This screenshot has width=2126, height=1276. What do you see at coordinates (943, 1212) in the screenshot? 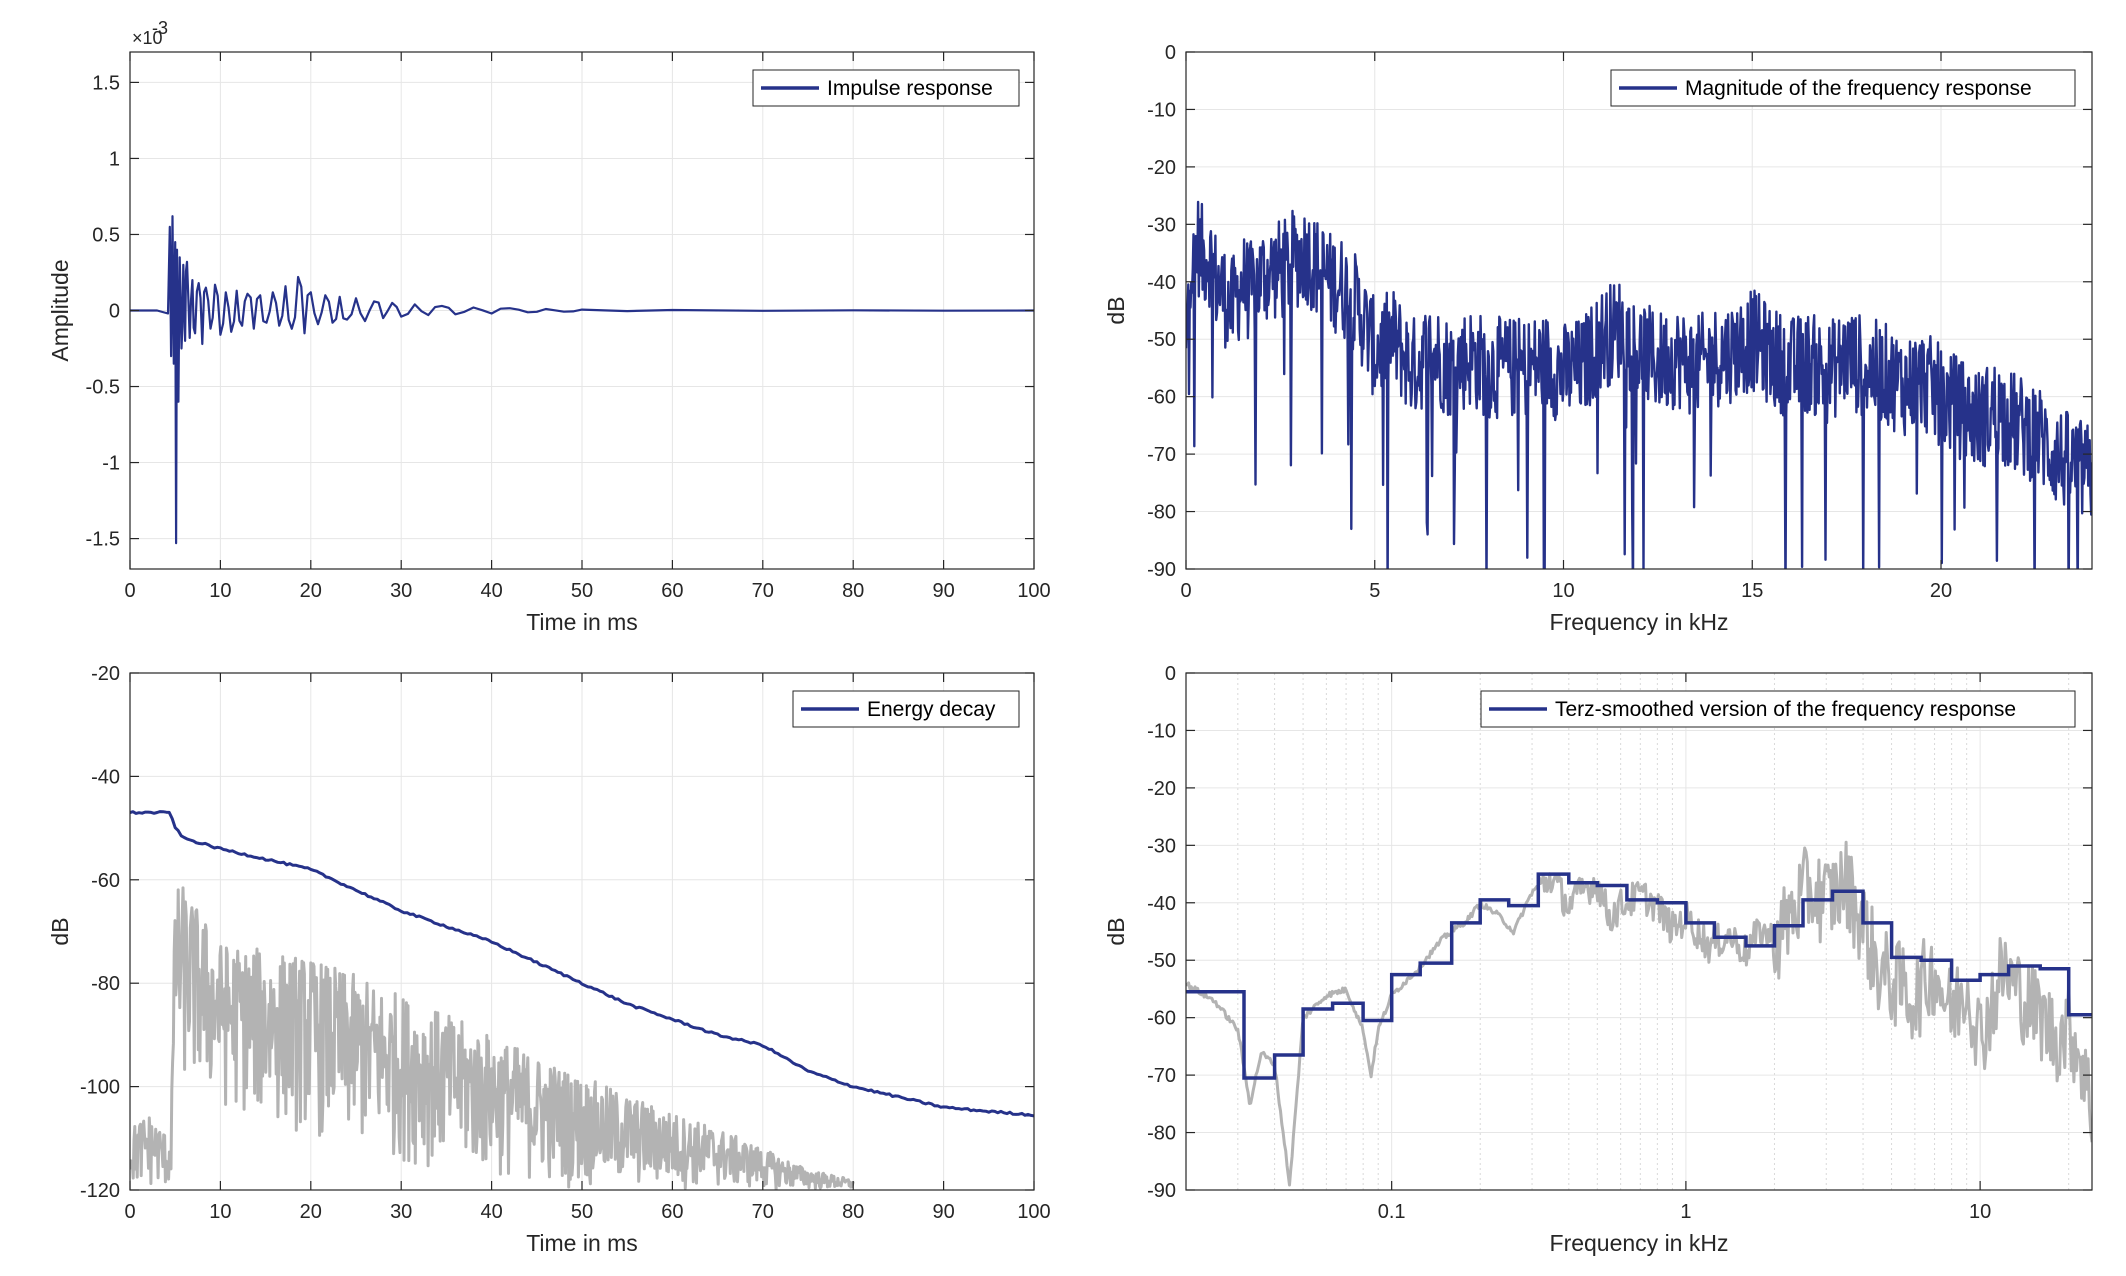
I see `energy-x-tick-label: 90` at bounding box center [943, 1212].